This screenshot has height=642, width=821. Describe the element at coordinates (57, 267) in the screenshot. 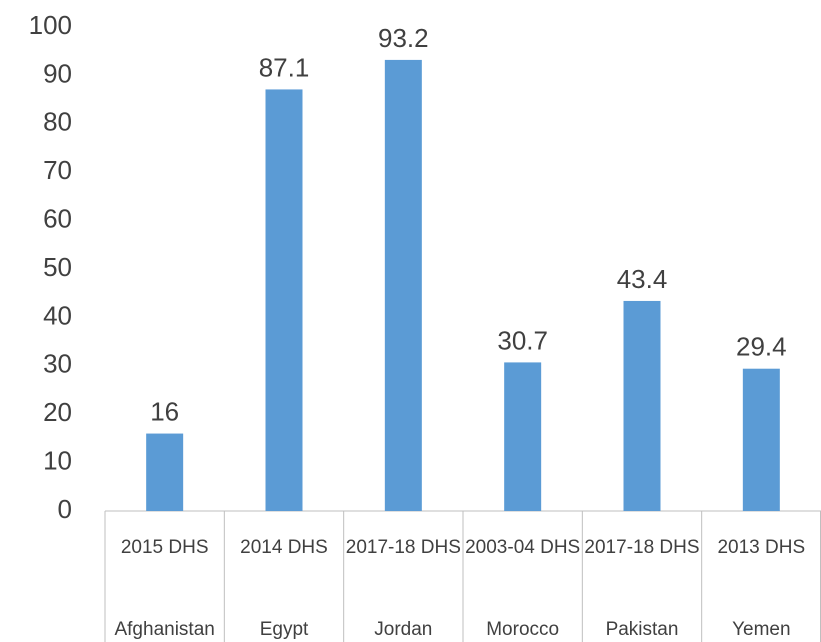

I see `y-tick-label: 50` at that location.